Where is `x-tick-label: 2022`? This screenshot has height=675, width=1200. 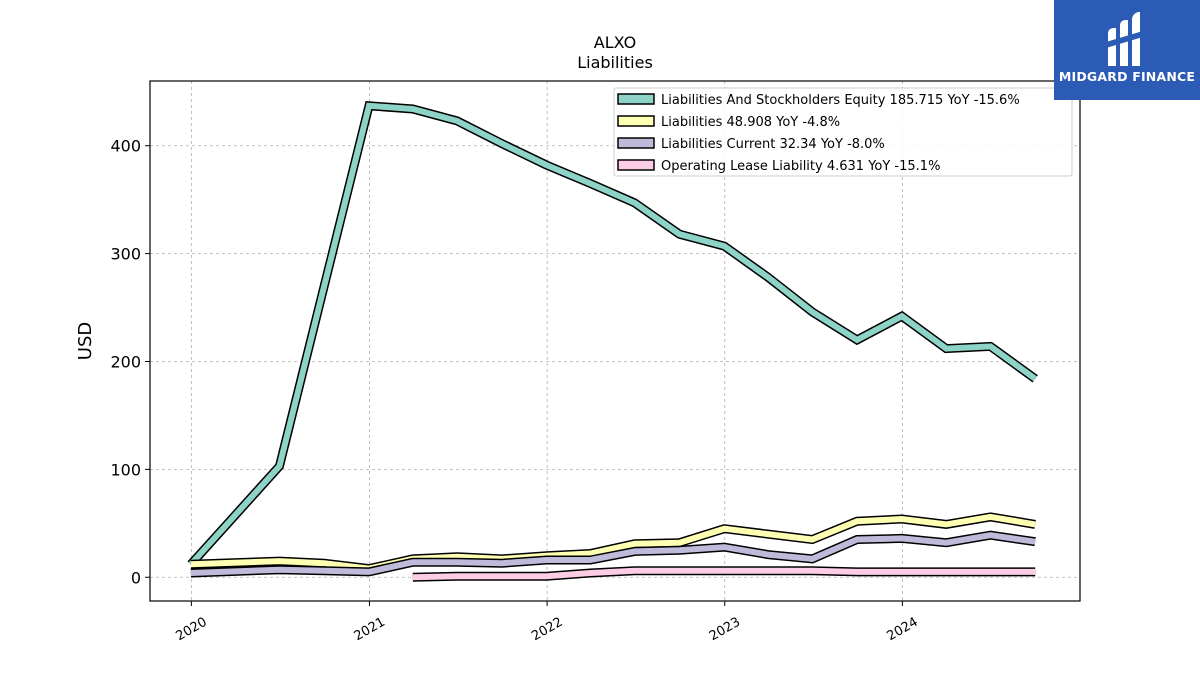 x-tick-label: 2022 is located at coordinates (547, 630).